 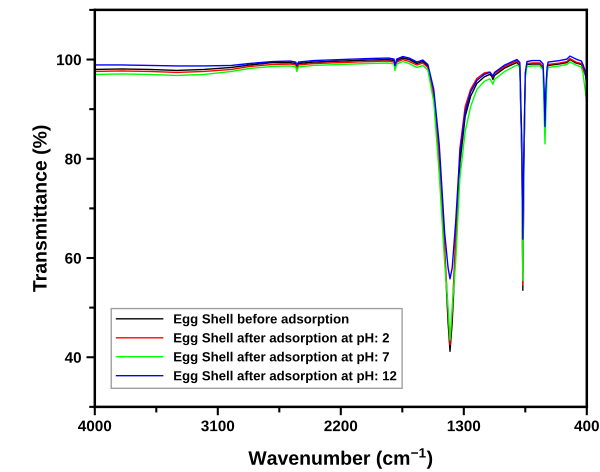 I want to click on x-tick-label: 1300, so click(x=464, y=426).